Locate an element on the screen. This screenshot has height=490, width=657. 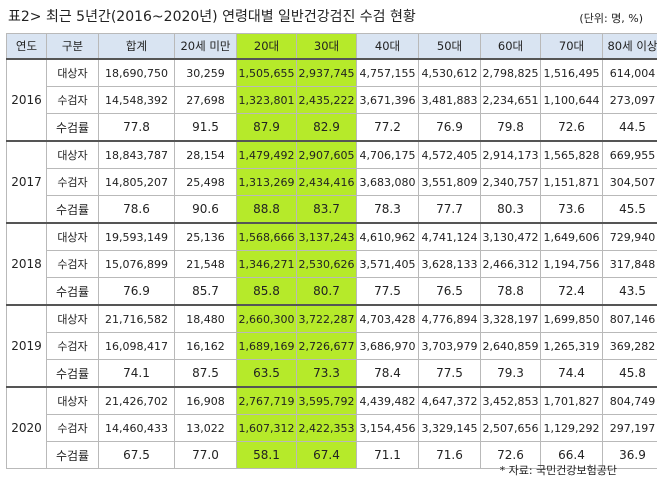
value-cell: 16,098,417 is located at coordinates (136, 346).